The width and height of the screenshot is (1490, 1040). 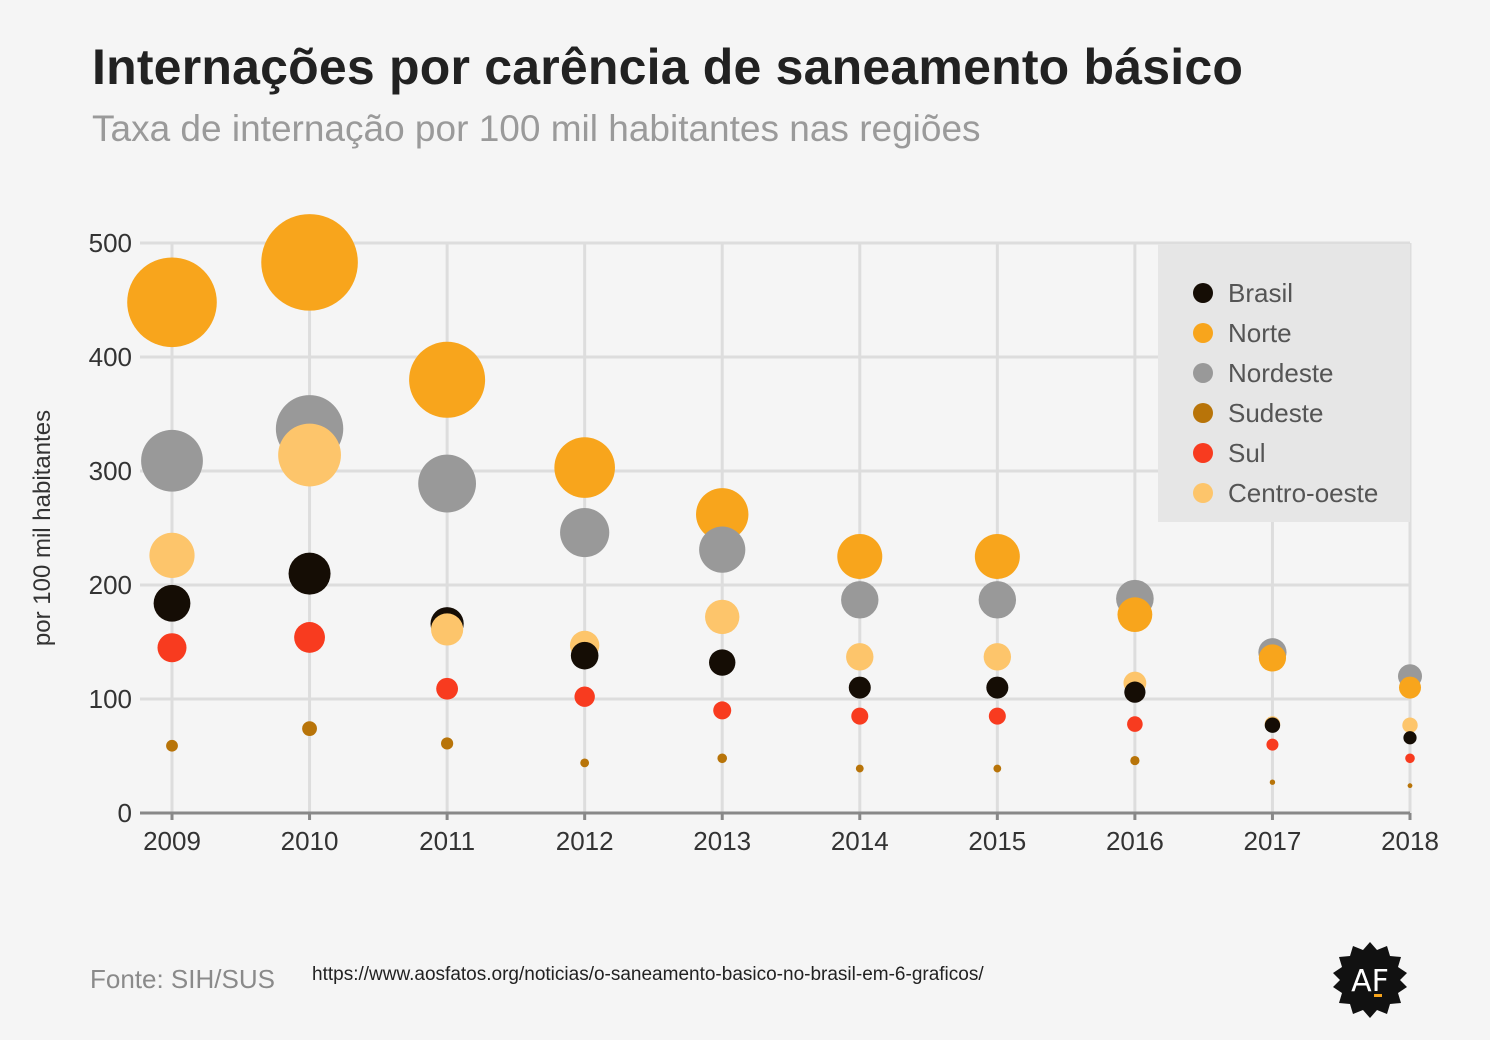 What do you see at coordinates (585, 841) in the screenshot?
I see `x-tick-label: 2012` at bounding box center [585, 841].